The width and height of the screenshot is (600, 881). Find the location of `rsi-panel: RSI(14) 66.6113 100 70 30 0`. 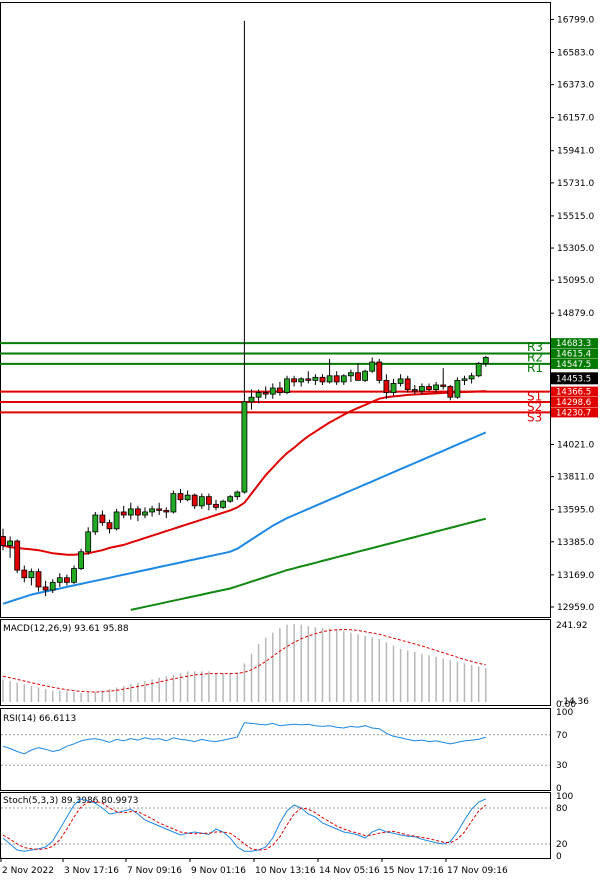

rsi-panel: RSI(14) 66.6113 100 70 30 0 is located at coordinates (287, 751).